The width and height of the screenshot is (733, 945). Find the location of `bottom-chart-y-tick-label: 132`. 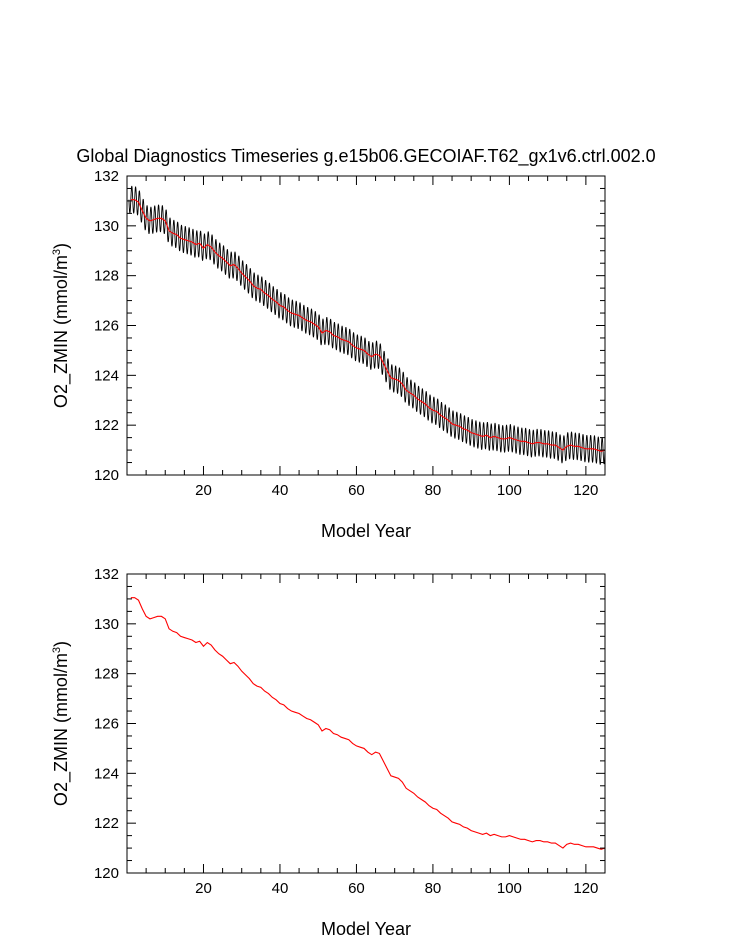

bottom-chart-y-tick-label: 132 is located at coordinates (106, 574).